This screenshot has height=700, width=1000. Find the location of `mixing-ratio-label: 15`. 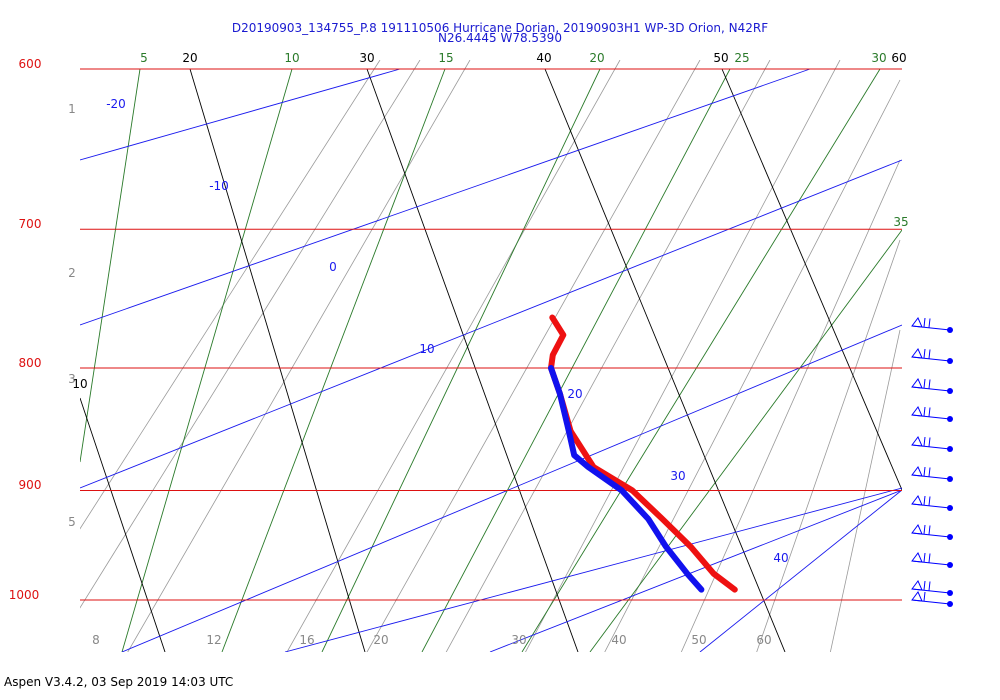

mixing-ratio-label: 15 is located at coordinates (445, 58).